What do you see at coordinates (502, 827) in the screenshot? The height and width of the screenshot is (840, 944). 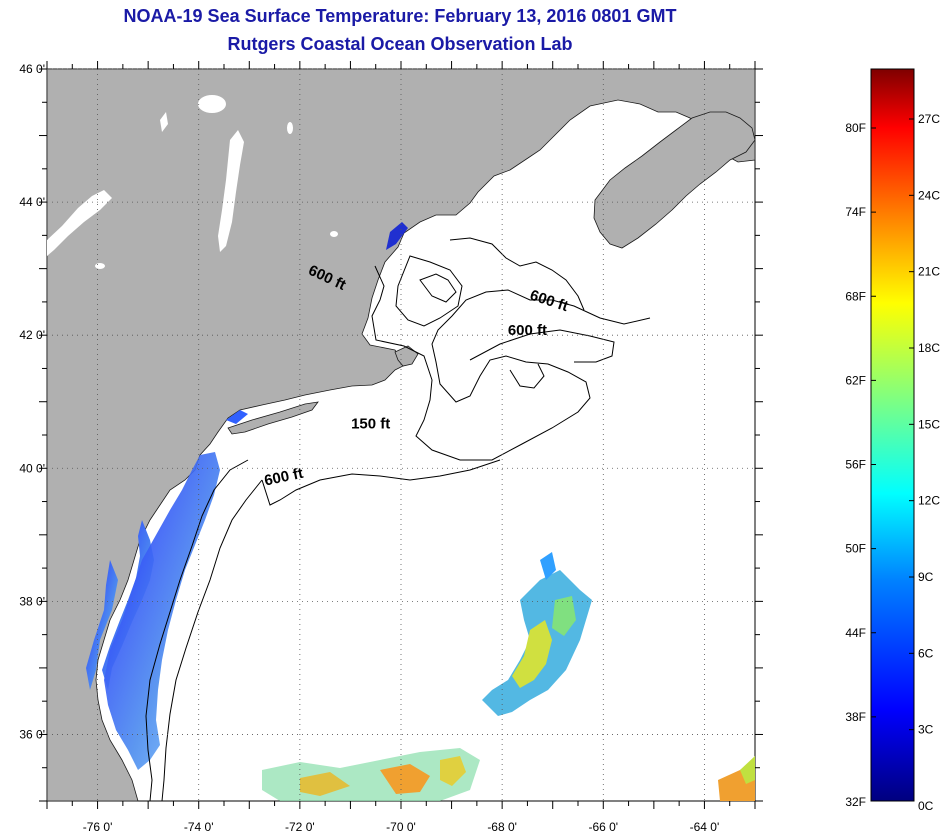 I see `lon-label: -68 0'` at bounding box center [502, 827].